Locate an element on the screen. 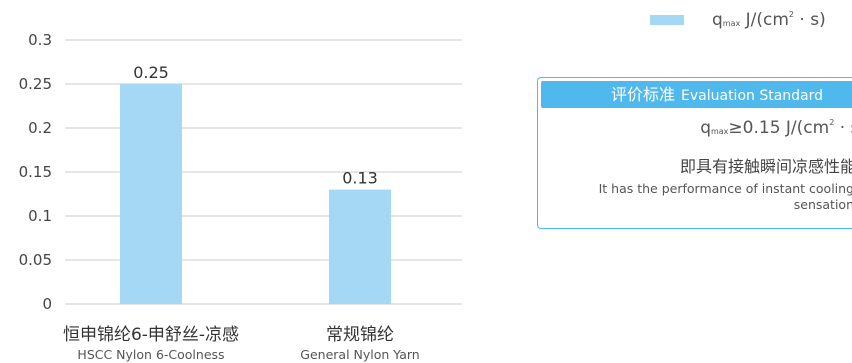 This screenshot has height=363, width=852. y-tick-label-1: 0.05 is located at coordinates (35, 260).